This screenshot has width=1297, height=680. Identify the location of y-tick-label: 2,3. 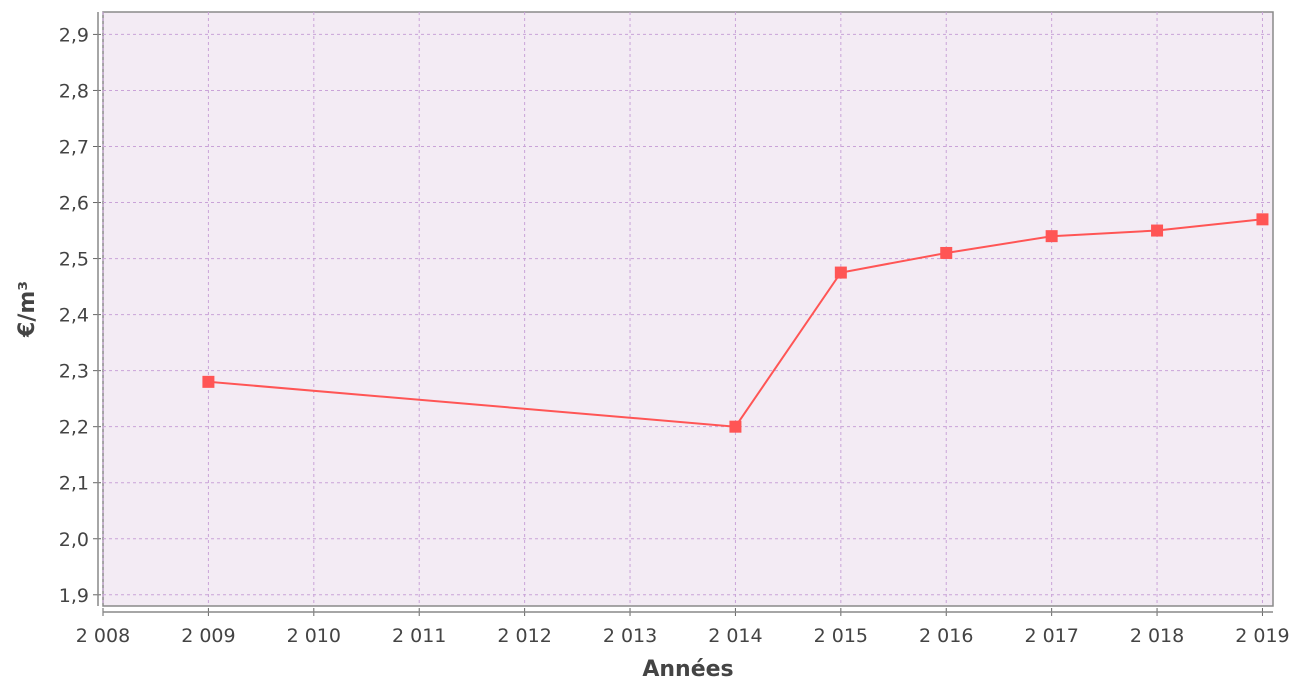
(74, 372).